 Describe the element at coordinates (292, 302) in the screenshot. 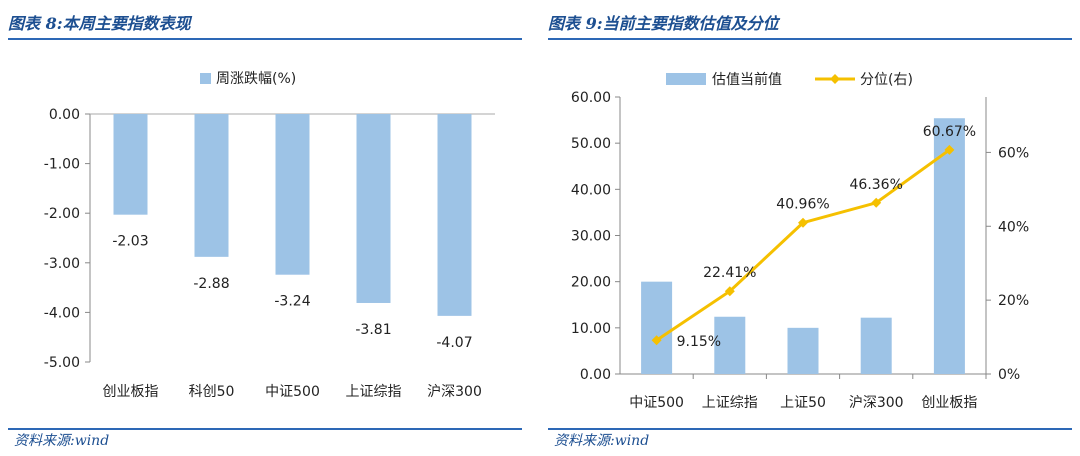

I see `data-label: -3.24` at that location.